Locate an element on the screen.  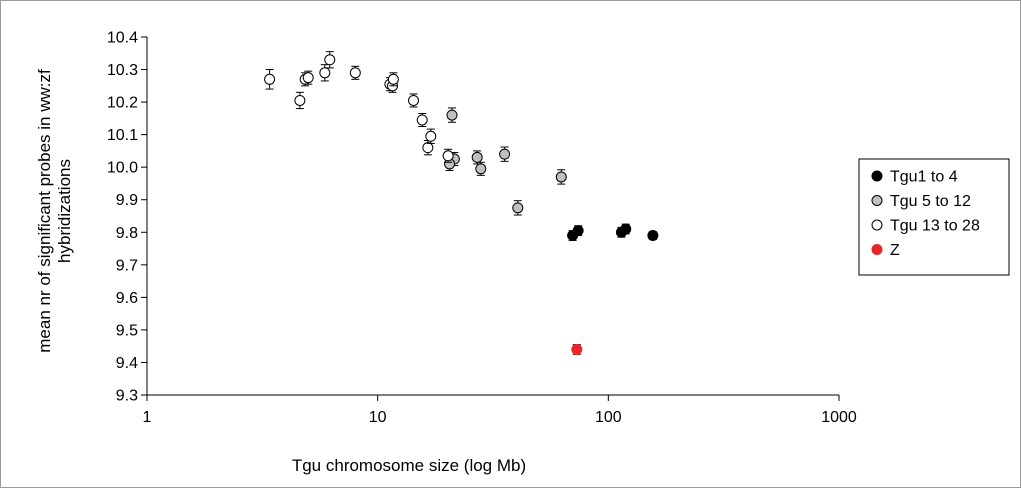
legend: Tgu1 to 4 Tgu 5 to 12 Tgu 13 to 28 Z is located at coordinates (934, 217).